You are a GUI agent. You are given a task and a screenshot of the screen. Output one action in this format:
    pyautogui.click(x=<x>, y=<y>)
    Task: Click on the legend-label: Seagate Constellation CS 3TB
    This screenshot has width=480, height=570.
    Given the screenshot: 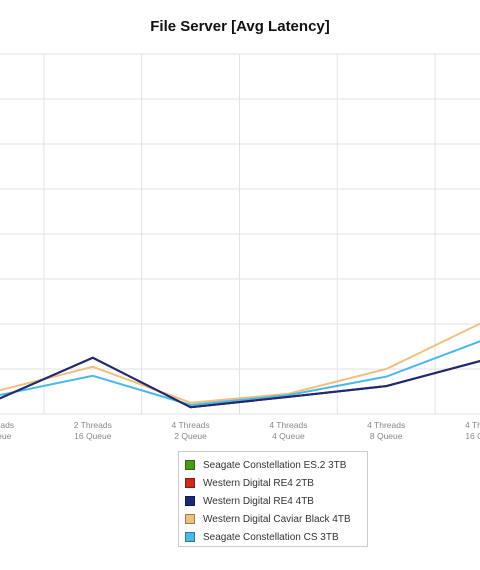 What is the action you would take?
    pyautogui.click(x=271, y=537)
    